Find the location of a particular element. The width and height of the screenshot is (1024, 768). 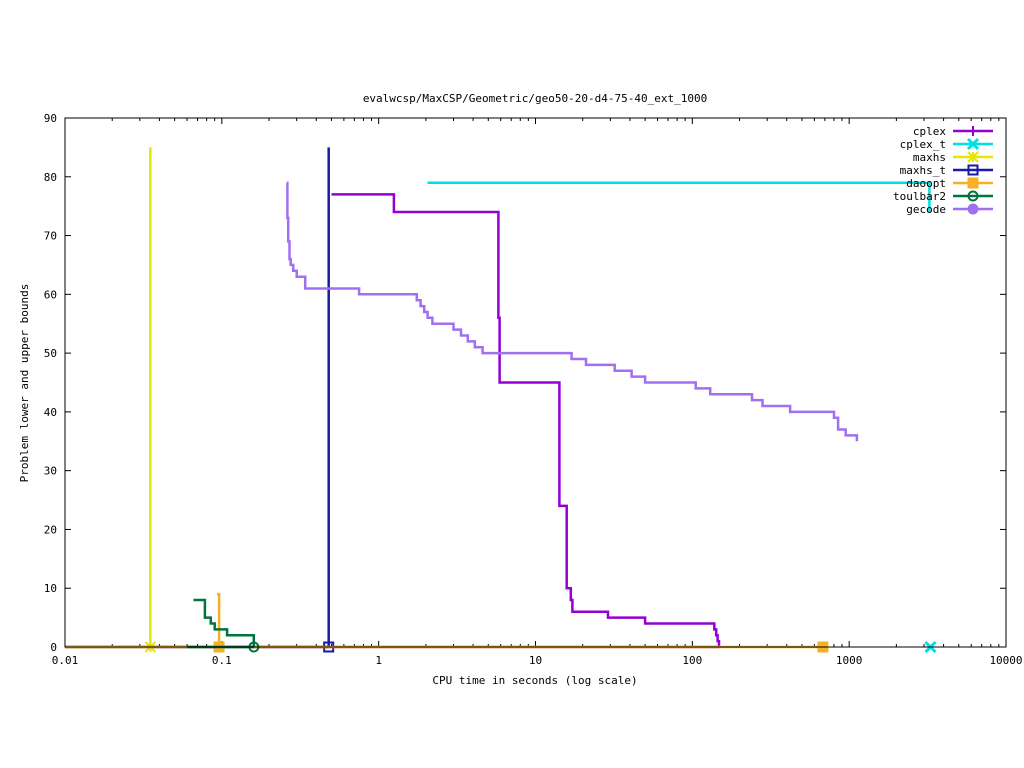

y-tick-label: 20 is located at coordinates (50, 529).